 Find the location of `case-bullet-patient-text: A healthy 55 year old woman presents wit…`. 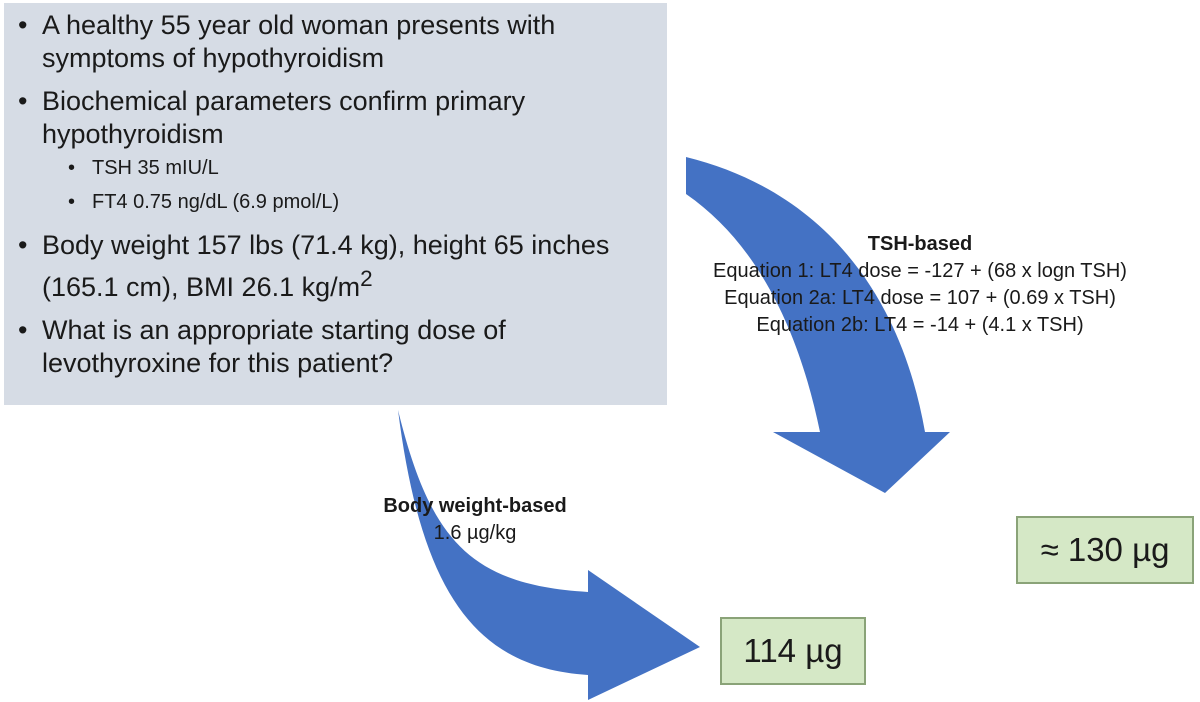

case-bullet-patient-text: A healthy 55 year old woman presents wit… is located at coordinates (299, 41).